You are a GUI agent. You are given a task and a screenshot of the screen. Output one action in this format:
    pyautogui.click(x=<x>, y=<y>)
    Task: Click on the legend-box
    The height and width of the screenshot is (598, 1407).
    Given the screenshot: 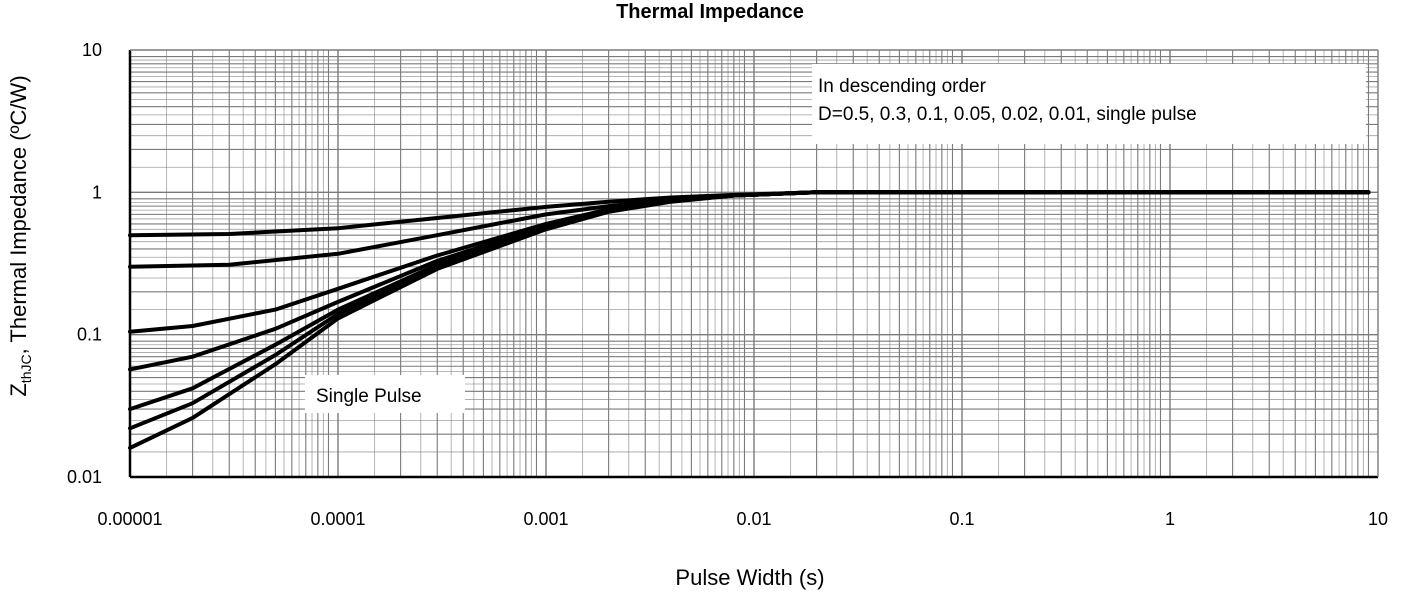 What is the action you would take?
    pyautogui.click(x=1089, y=104)
    